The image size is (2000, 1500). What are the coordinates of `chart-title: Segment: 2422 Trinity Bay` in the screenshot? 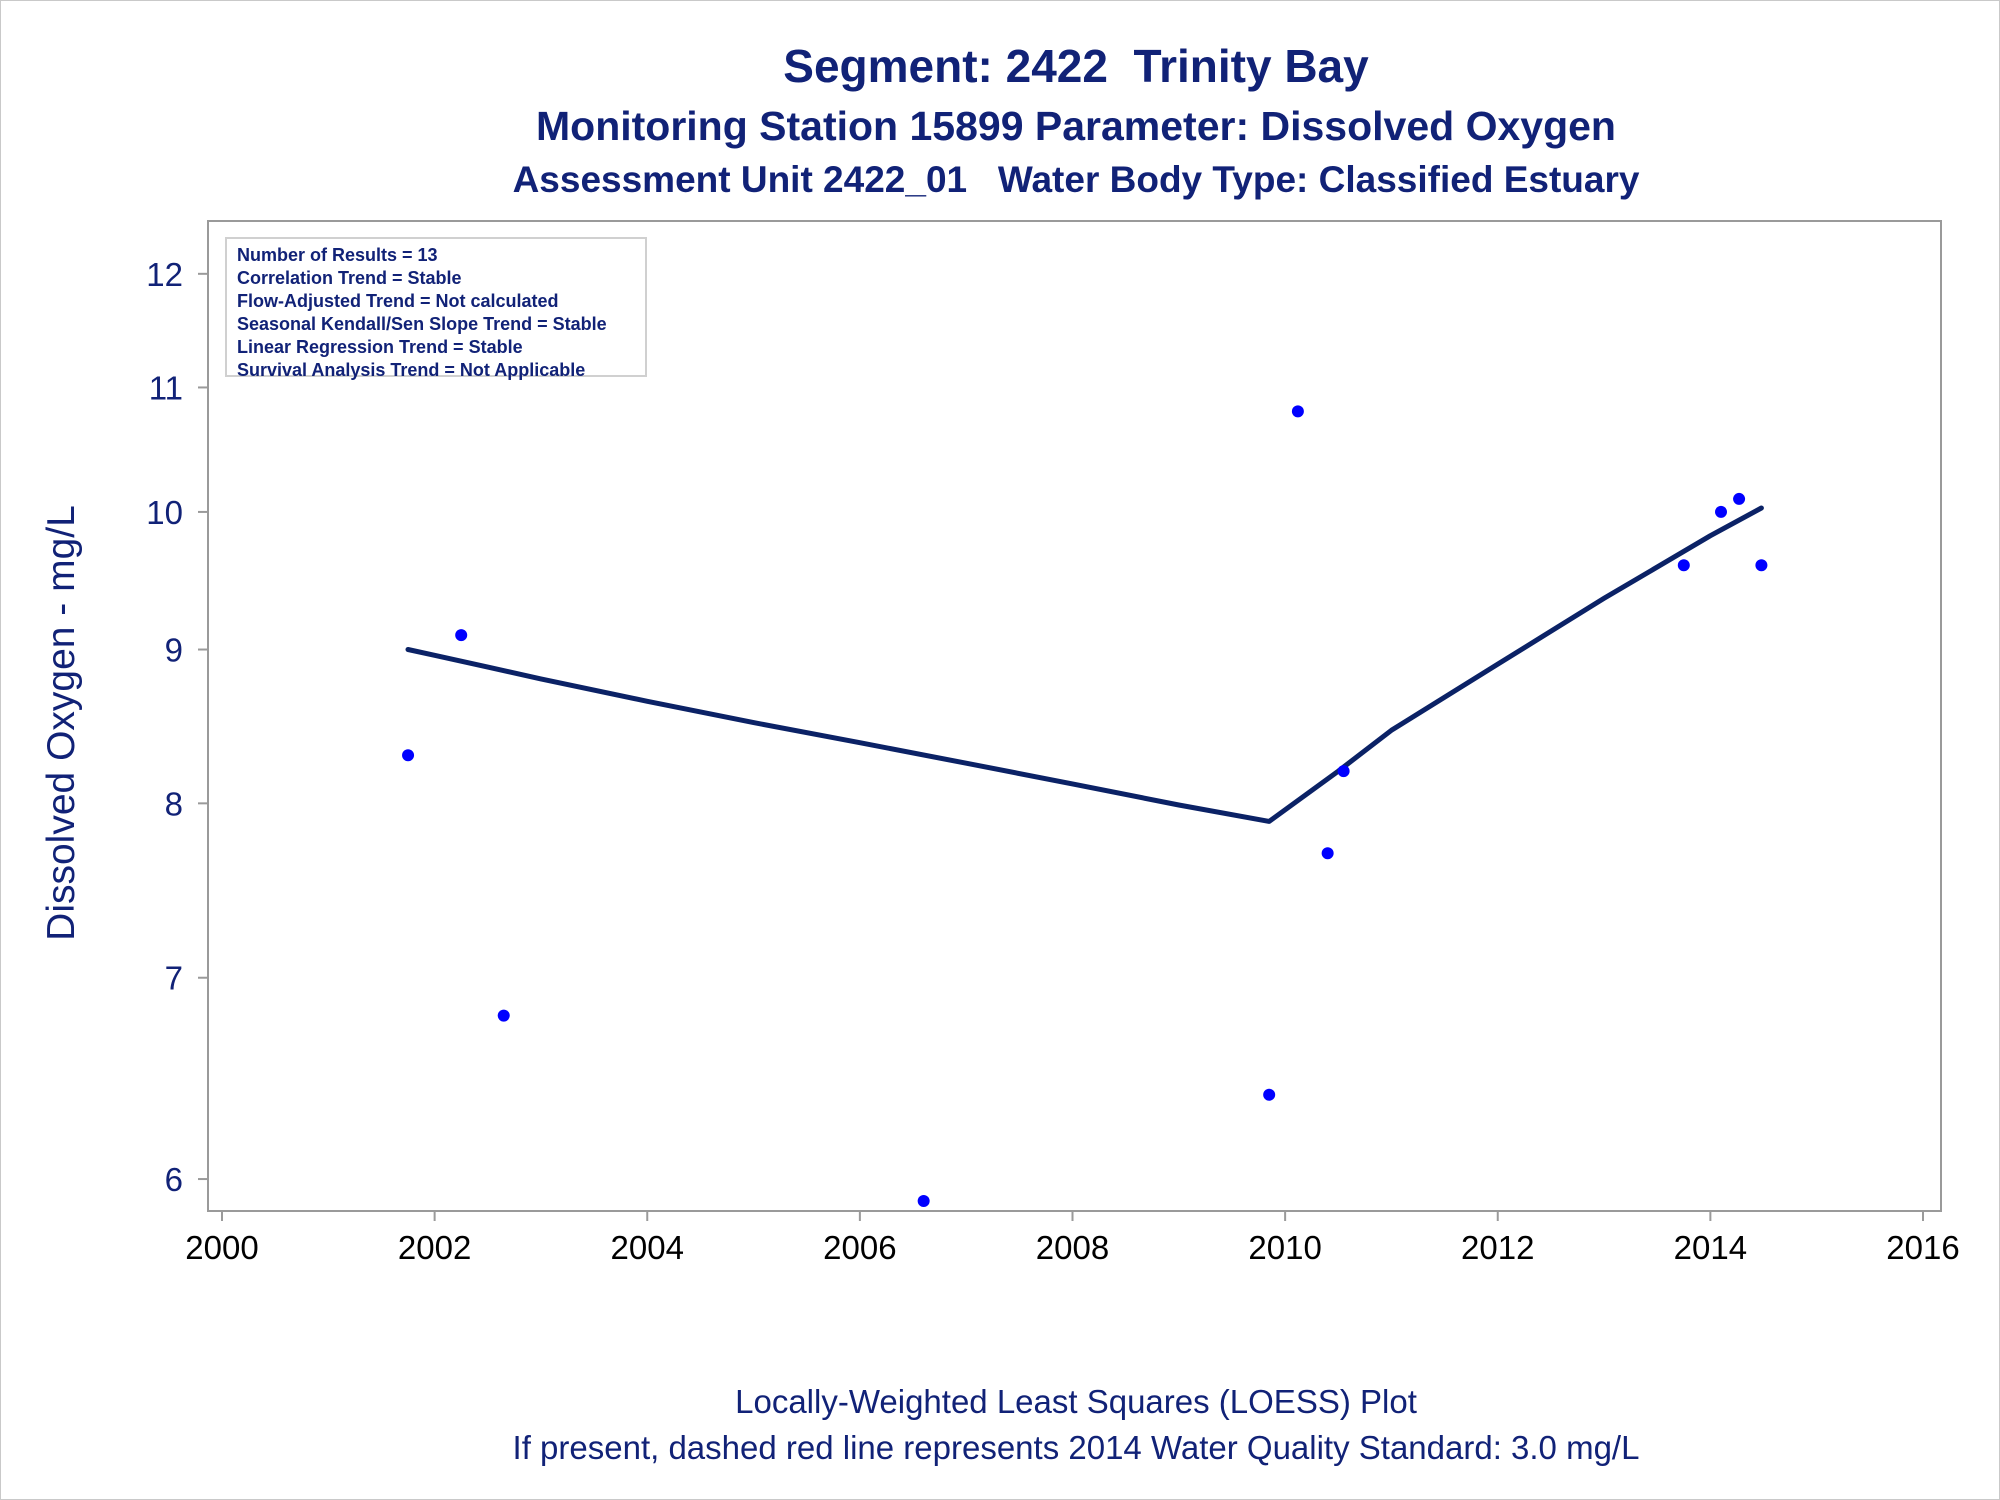 It's located at (1076, 66).